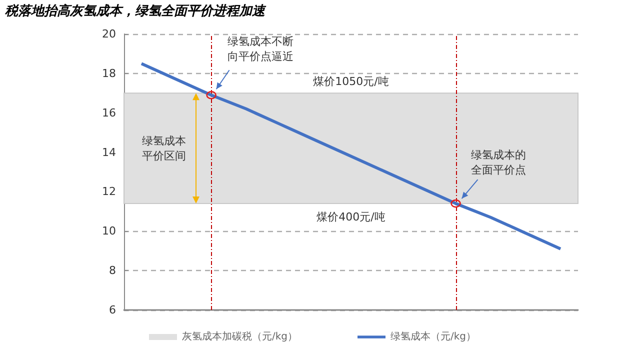 This screenshot has height=353, width=625. I want to click on y-tick-label: 12, so click(109, 191).